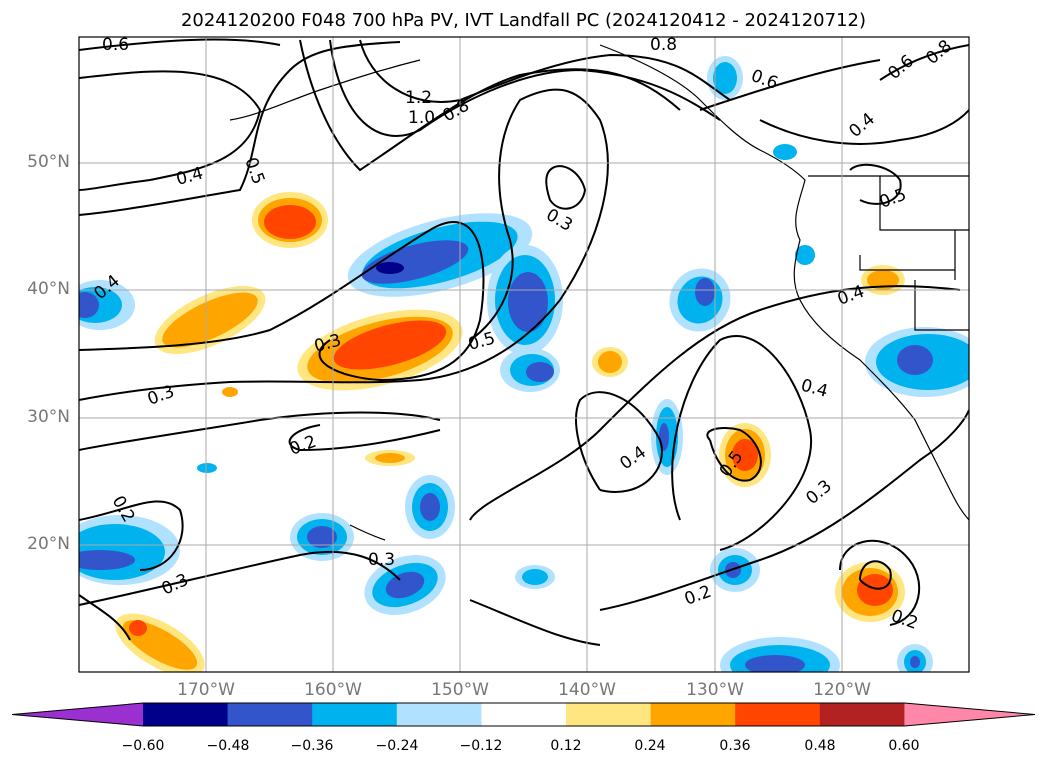 This screenshot has width=1047, height=765. Describe the element at coordinates (969, 714) in the screenshot. I see `colorbar-extend-right` at that location.